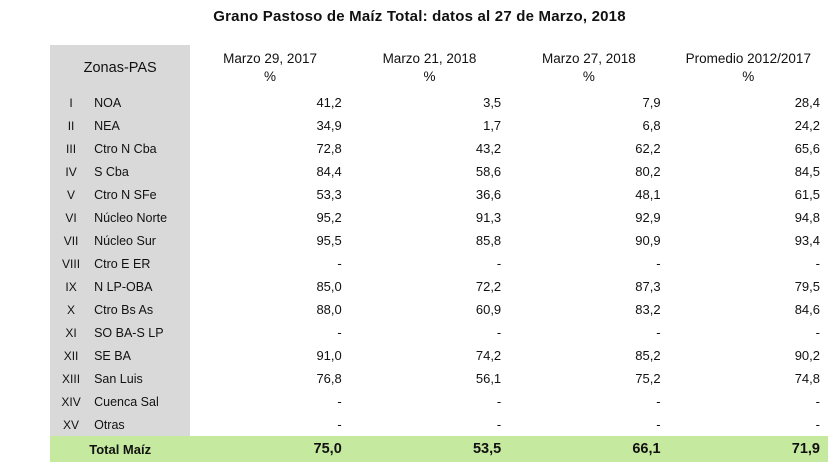  What do you see at coordinates (807, 148) in the screenshot?
I see `value-cell: 65,6` at bounding box center [807, 148].